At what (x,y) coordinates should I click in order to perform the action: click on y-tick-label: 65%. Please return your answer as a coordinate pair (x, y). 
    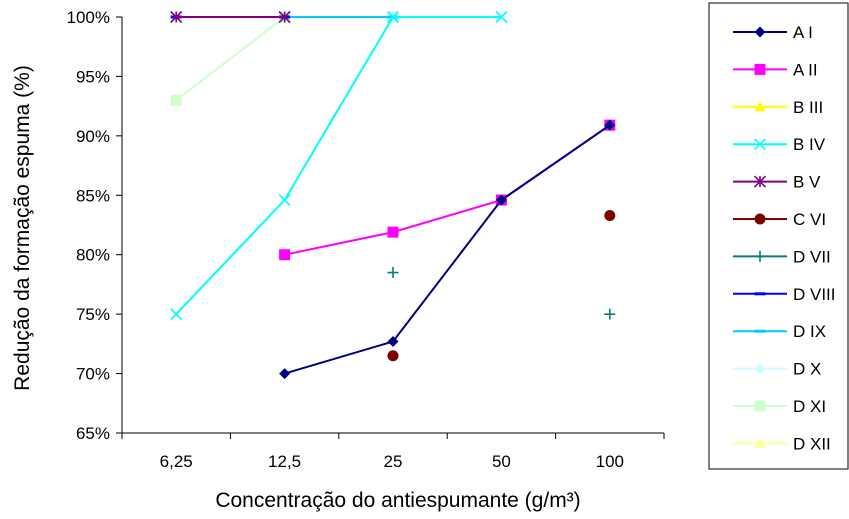
    Looking at the image, I should click on (93, 433).